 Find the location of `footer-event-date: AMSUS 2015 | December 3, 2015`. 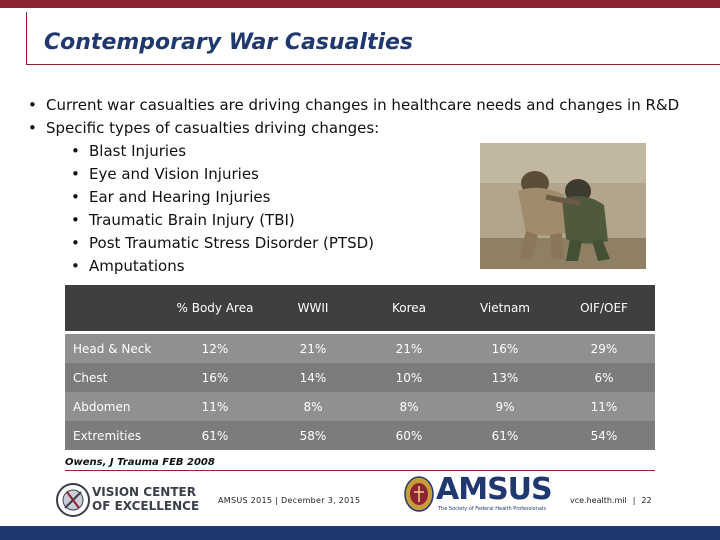

footer-event-date: AMSUS 2015 | December 3, 2015 is located at coordinates (289, 500).